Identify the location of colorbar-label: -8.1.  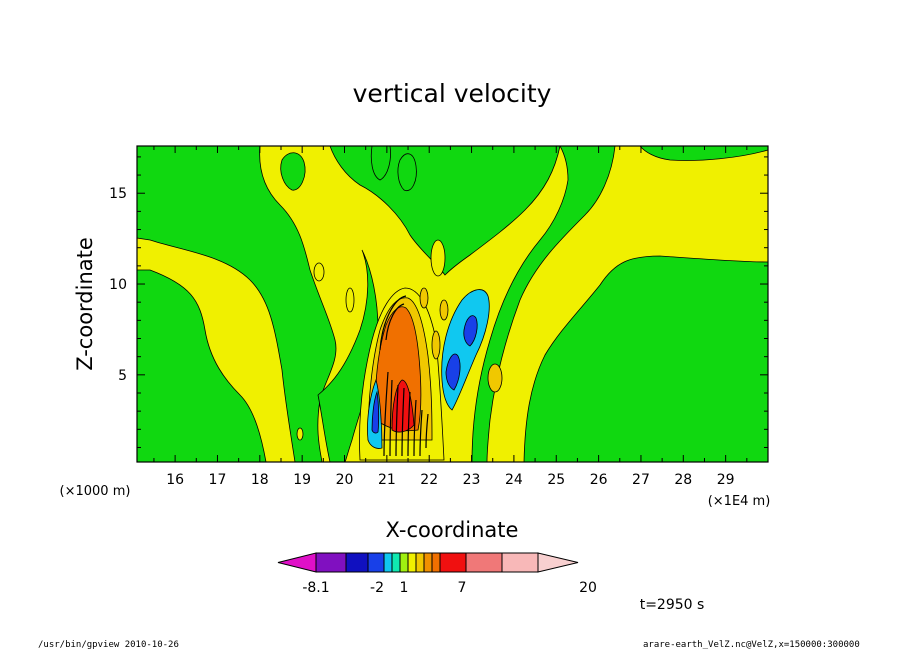
(315, 588).